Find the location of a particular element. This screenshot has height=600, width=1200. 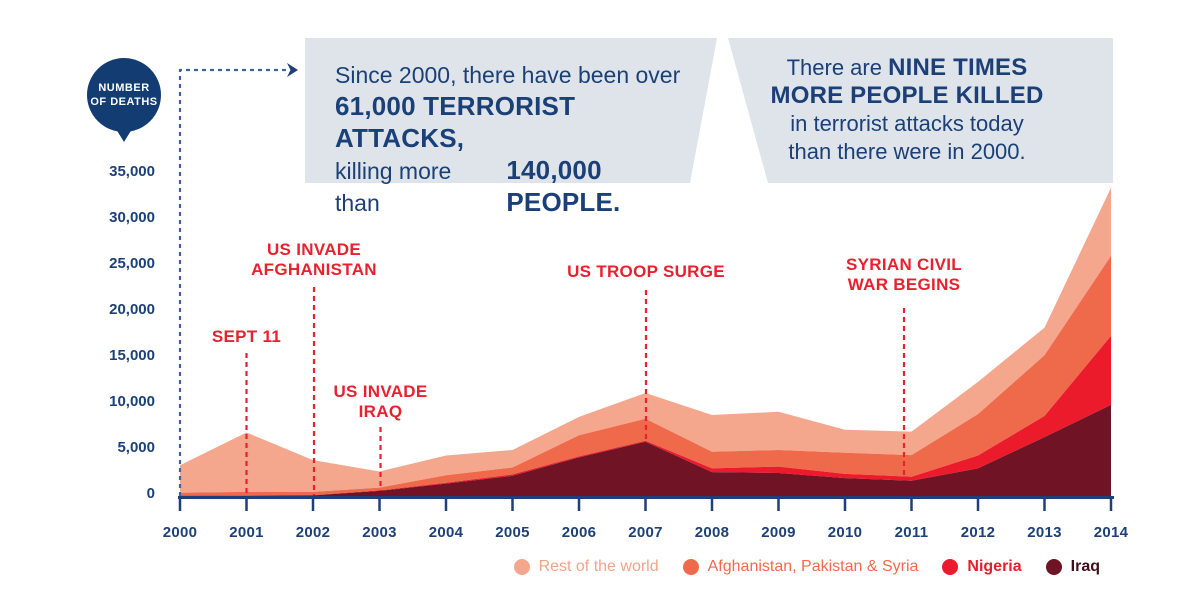

year-label: 2005 is located at coordinates (512, 532).